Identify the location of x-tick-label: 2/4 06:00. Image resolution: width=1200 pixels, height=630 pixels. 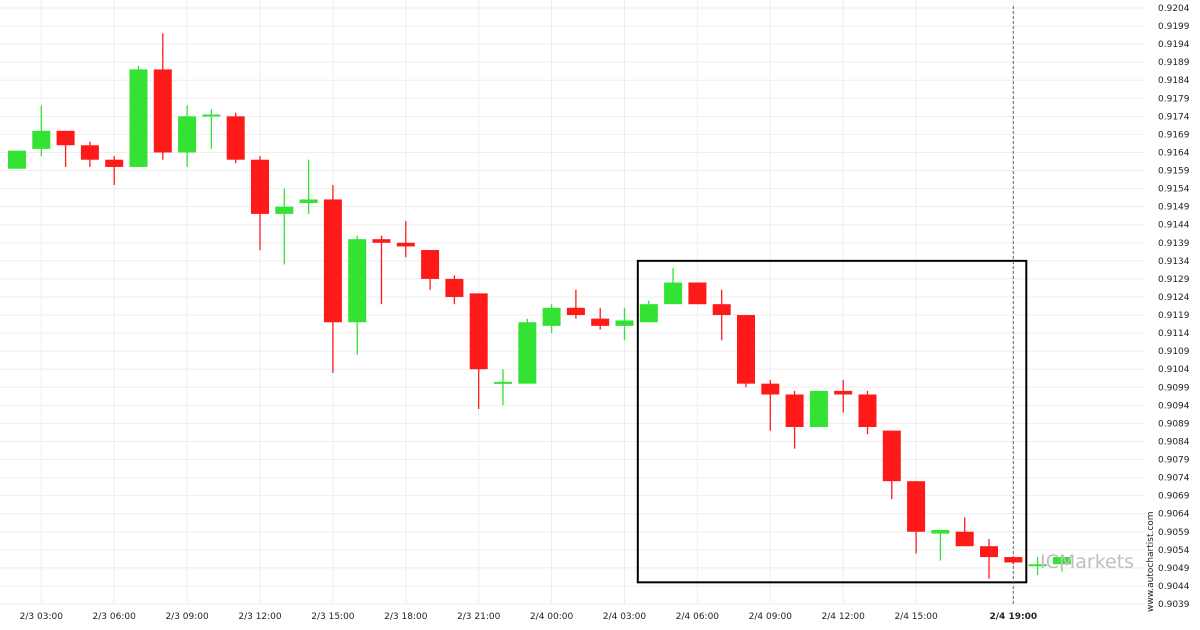
(698, 617).